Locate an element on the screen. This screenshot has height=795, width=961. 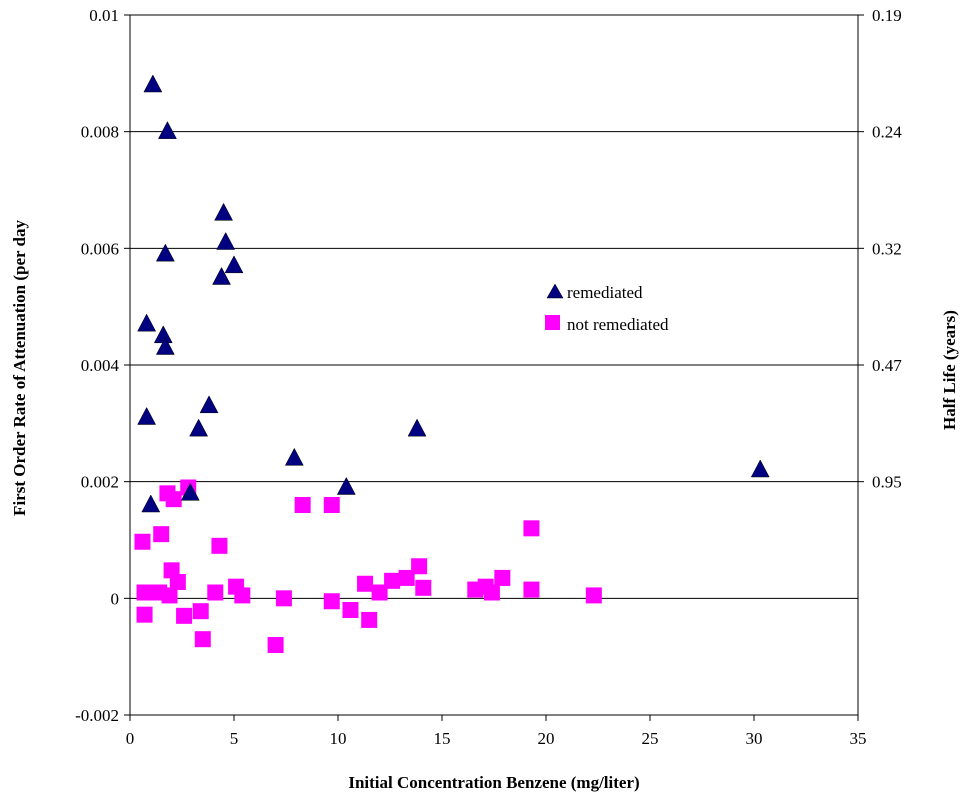
y-tick-label: 0.002 is located at coordinates (100, 482).